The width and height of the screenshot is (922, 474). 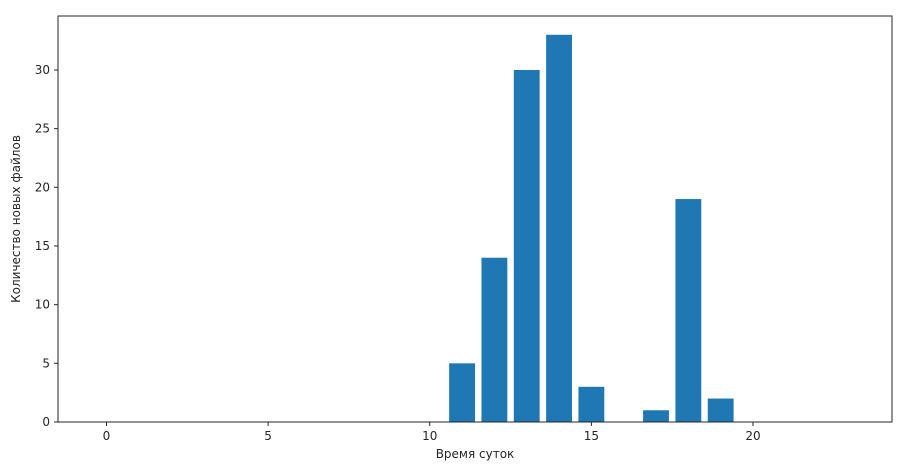 I want to click on y-tick-label: 5, so click(x=46, y=363).